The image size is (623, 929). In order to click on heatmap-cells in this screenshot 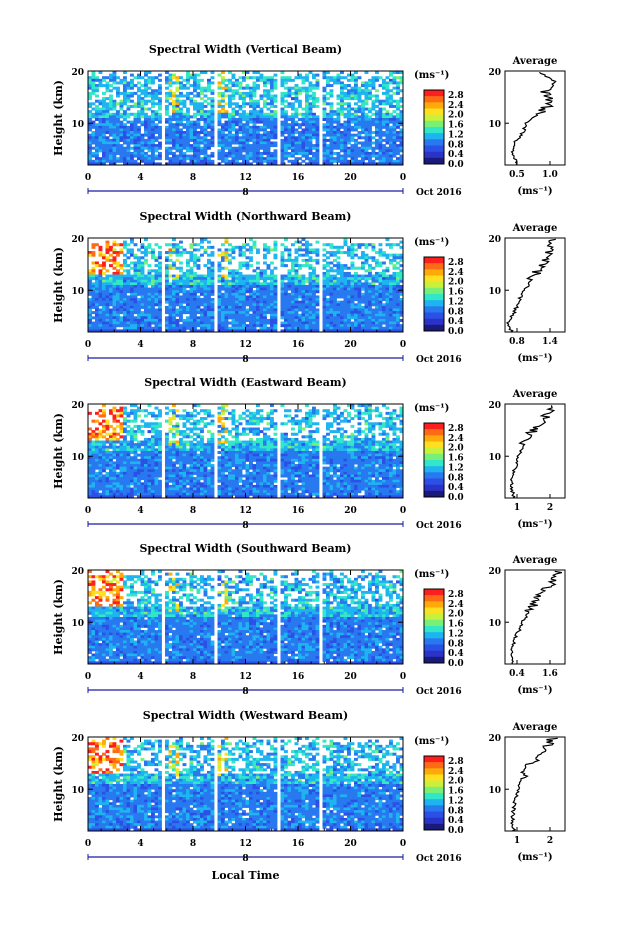, I will do `click(246, 118)`.